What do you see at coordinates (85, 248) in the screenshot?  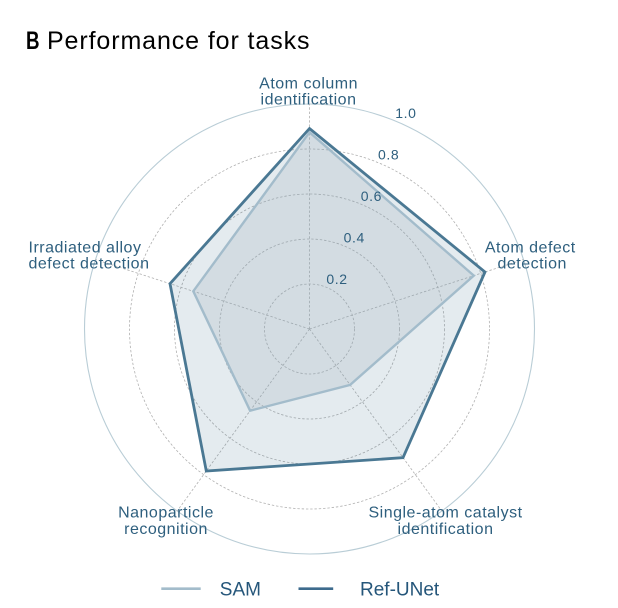 I see `svg-text: Irradiated alloy` at bounding box center [85, 248].